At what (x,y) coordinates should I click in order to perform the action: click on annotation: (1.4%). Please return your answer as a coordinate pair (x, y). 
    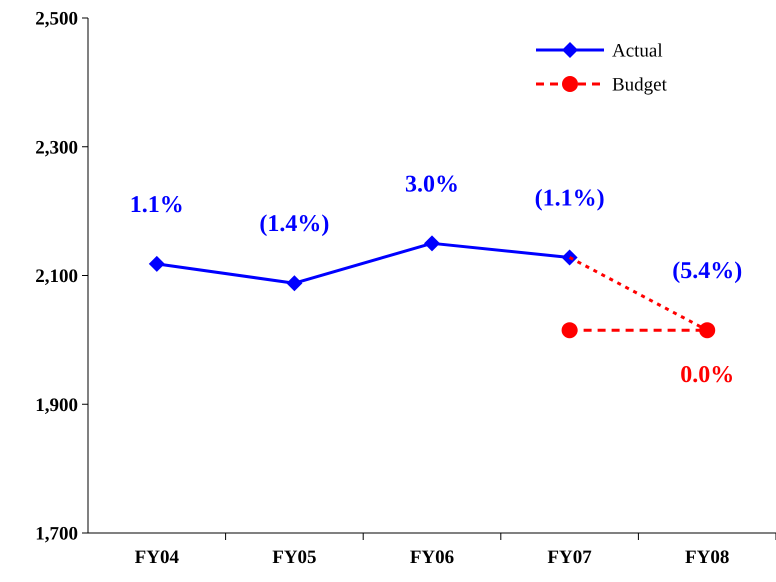
    Looking at the image, I should click on (294, 224).